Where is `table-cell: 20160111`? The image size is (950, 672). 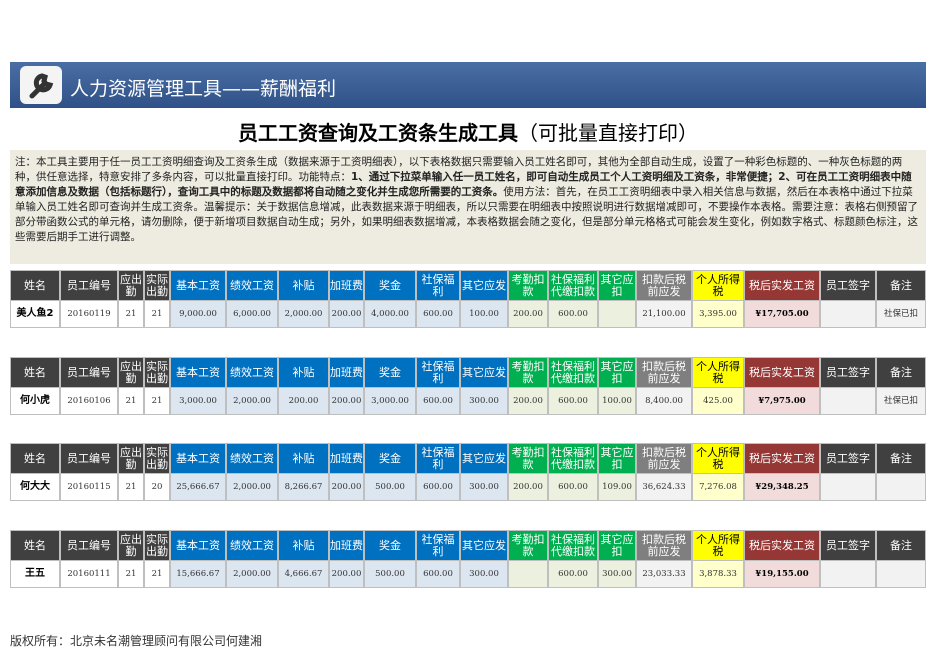
table-cell: 20160111 is located at coordinates (89, 574).